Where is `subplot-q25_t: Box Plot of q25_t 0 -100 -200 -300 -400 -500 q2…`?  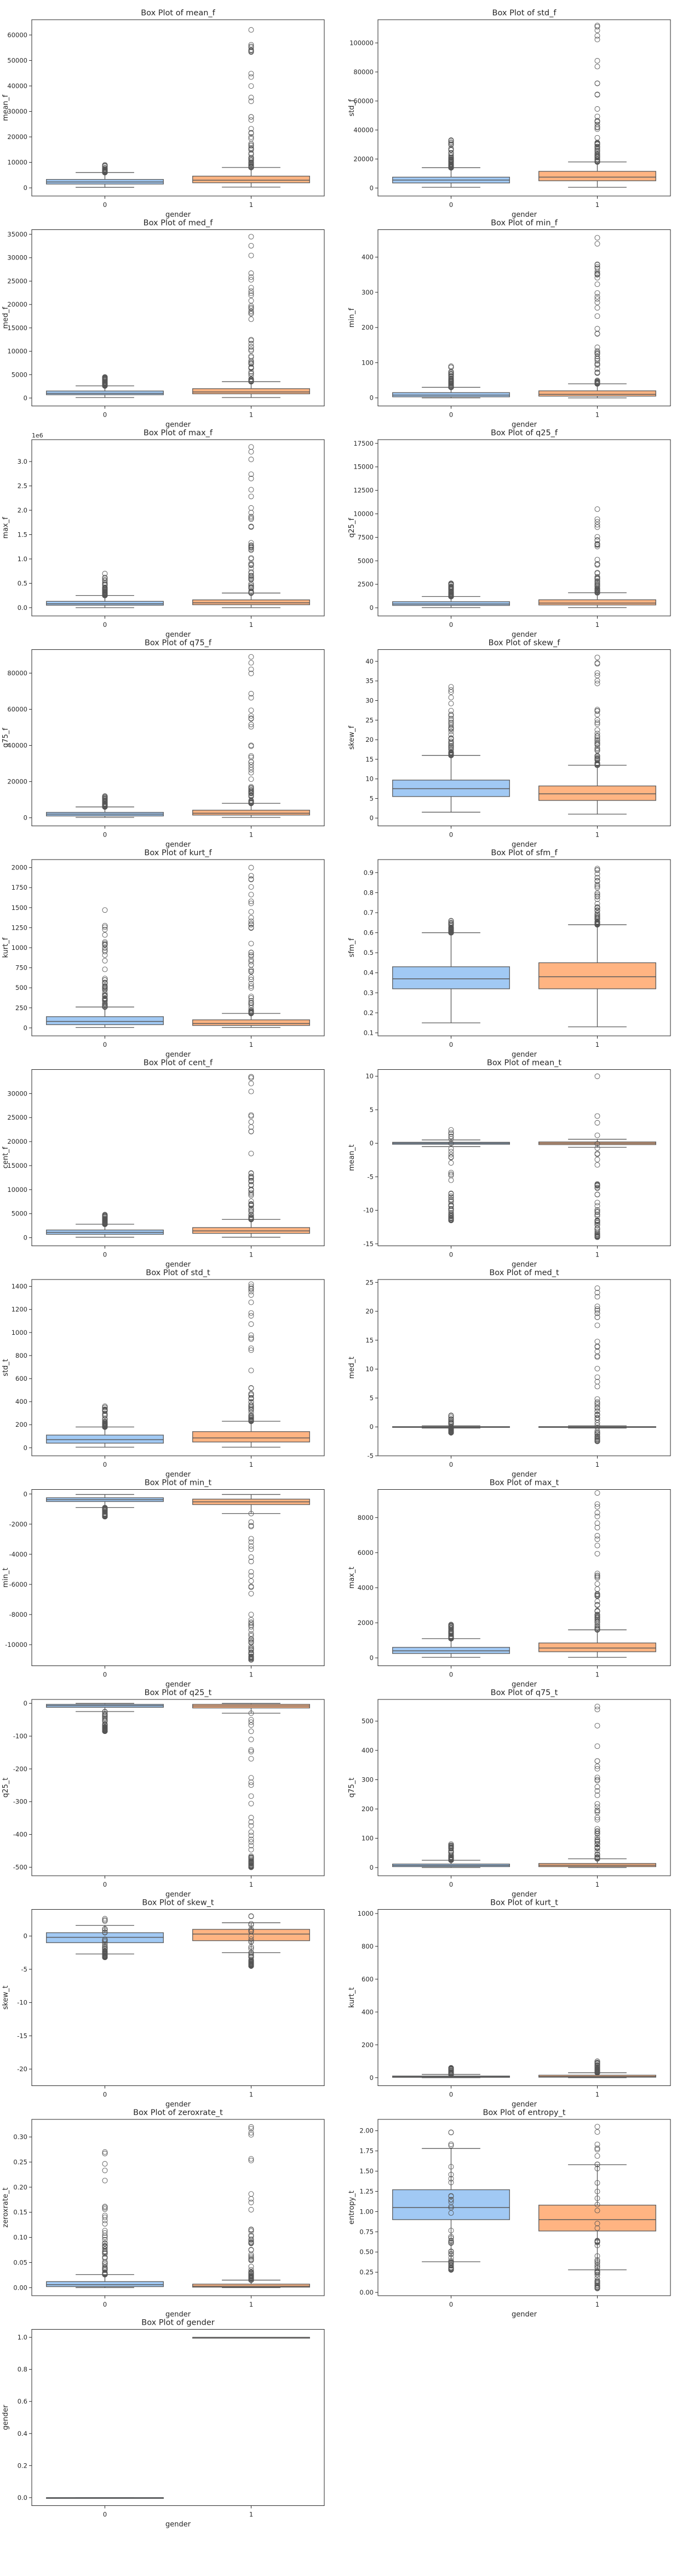 subplot-q25_t: Box Plot of q25_t 0 -100 -200 -300 -400 -500 q2… is located at coordinates (163, 1793).